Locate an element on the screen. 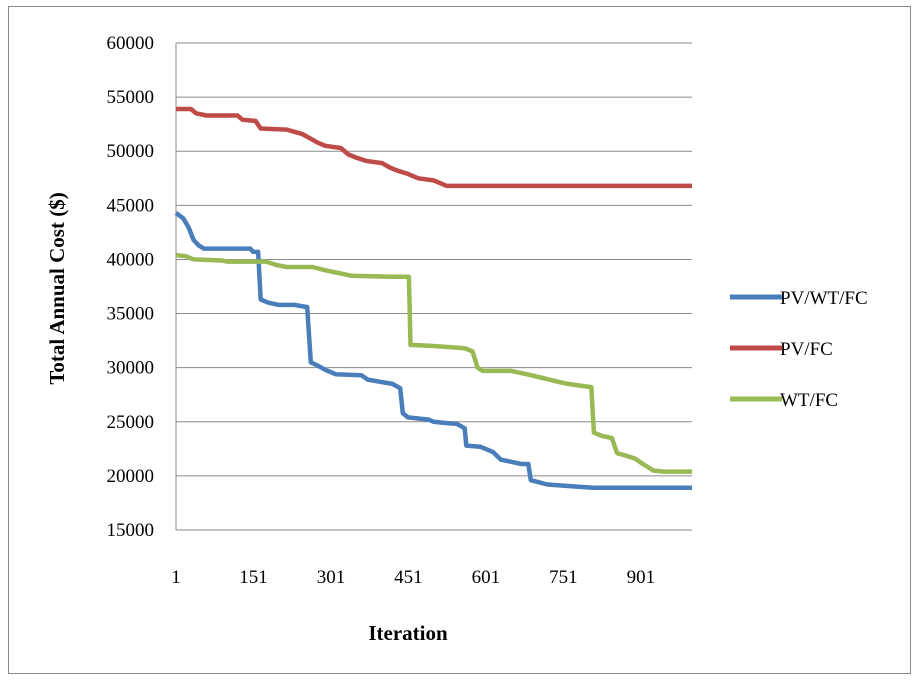 This screenshot has height=680, width=919. y-tick-label: 35000 is located at coordinates (131, 314).